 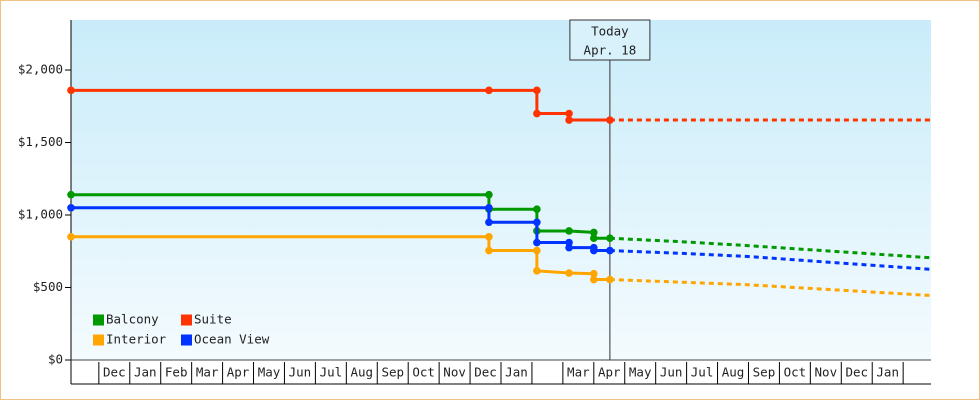 What do you see at coordinates (610, 40) in the screenshot?
I see `today-box` at bounding box center [610, 40].